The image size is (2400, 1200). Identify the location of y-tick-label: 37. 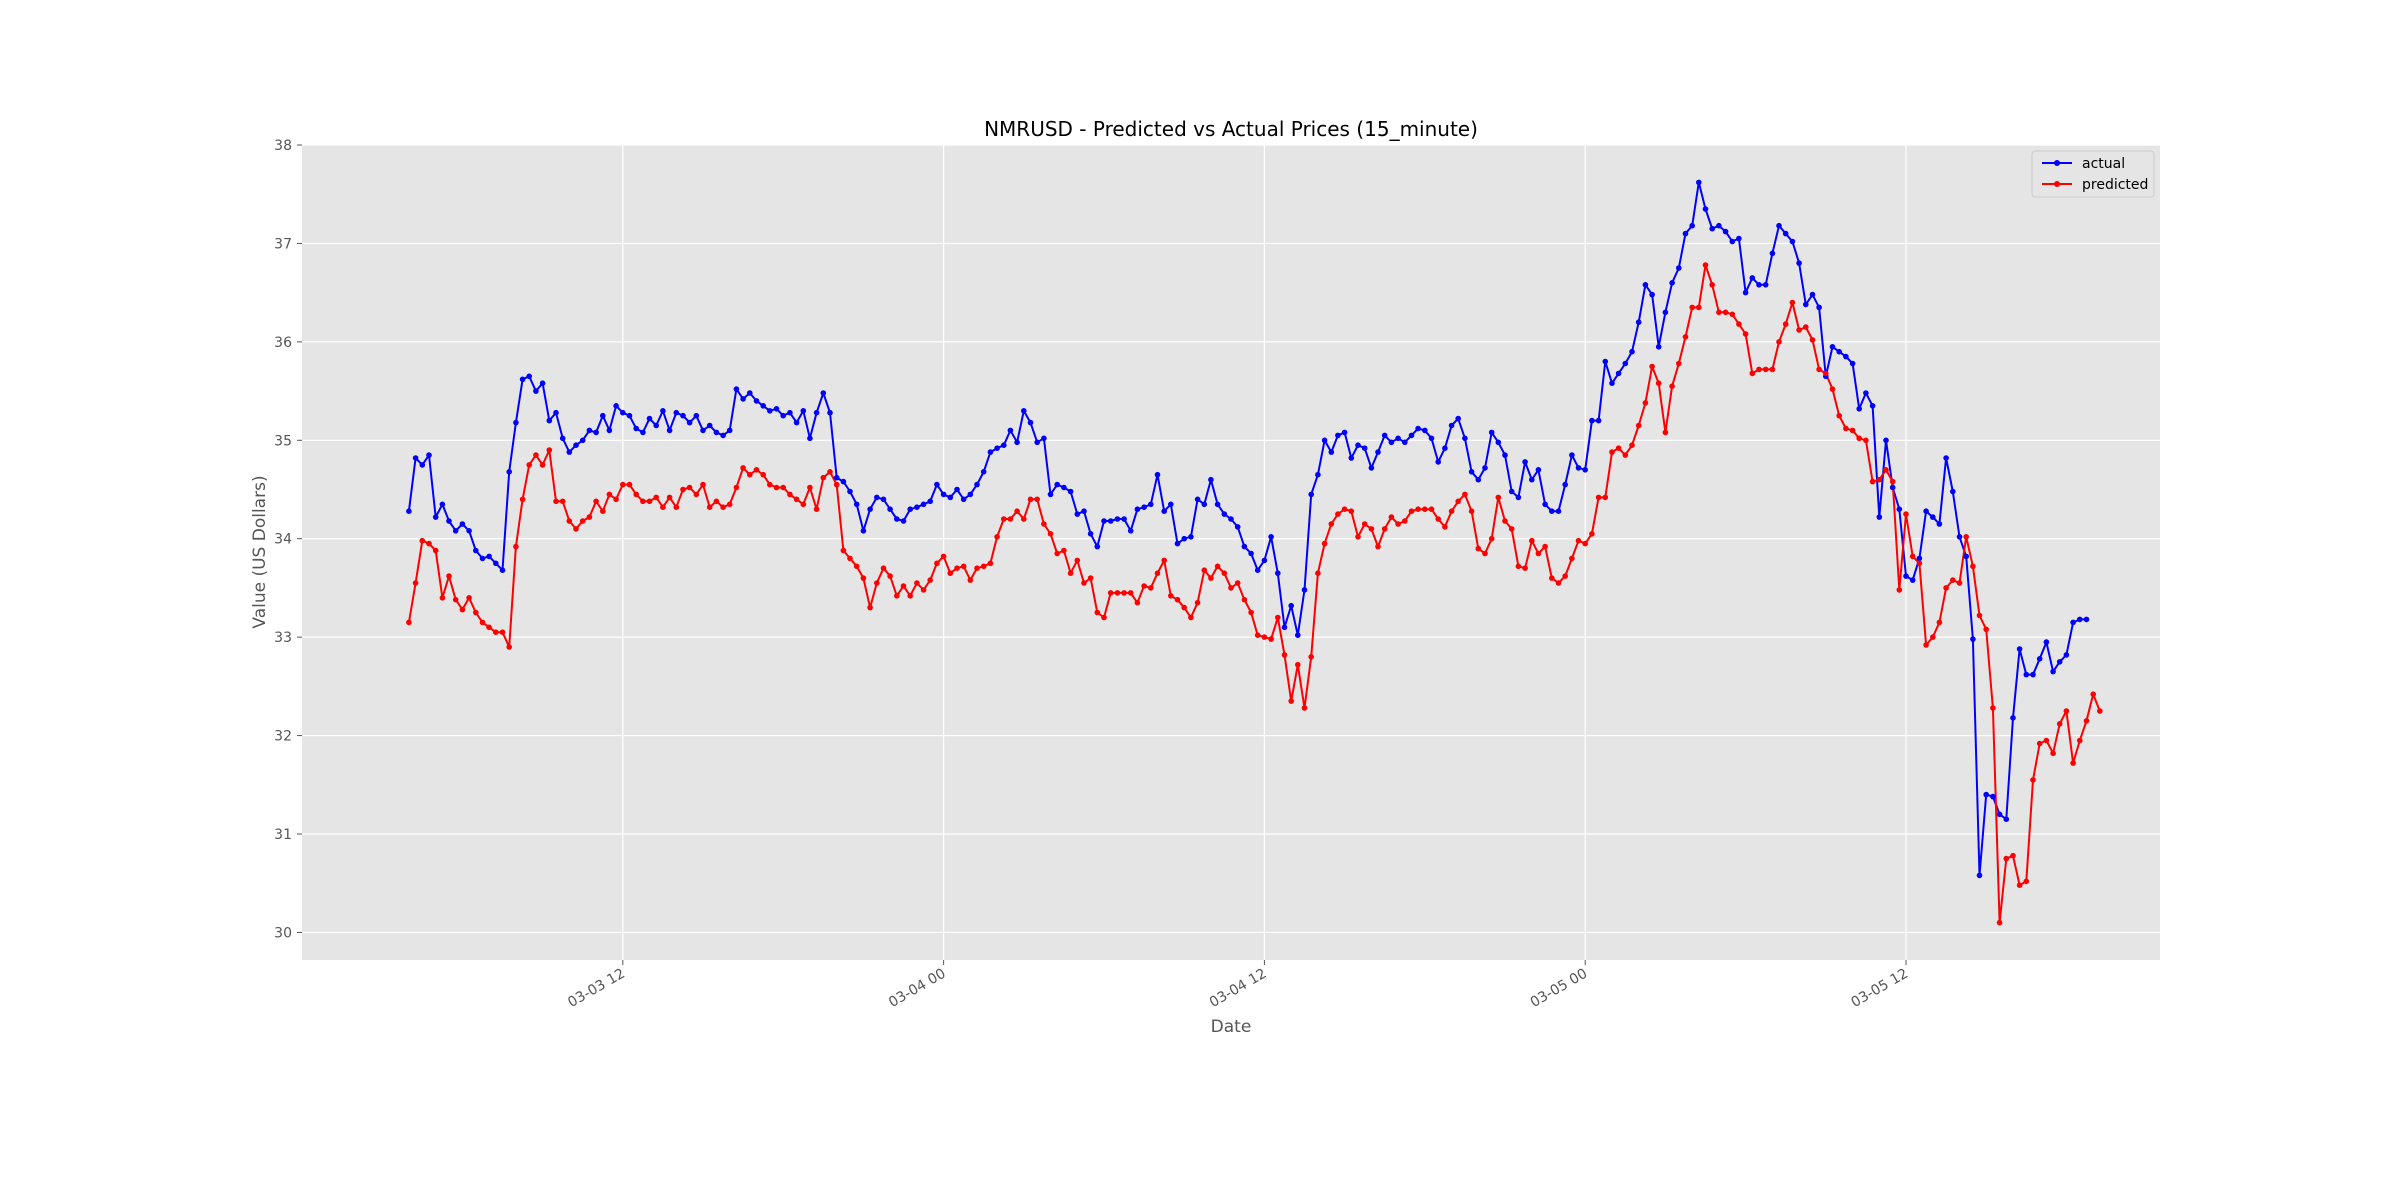
(283, 244).